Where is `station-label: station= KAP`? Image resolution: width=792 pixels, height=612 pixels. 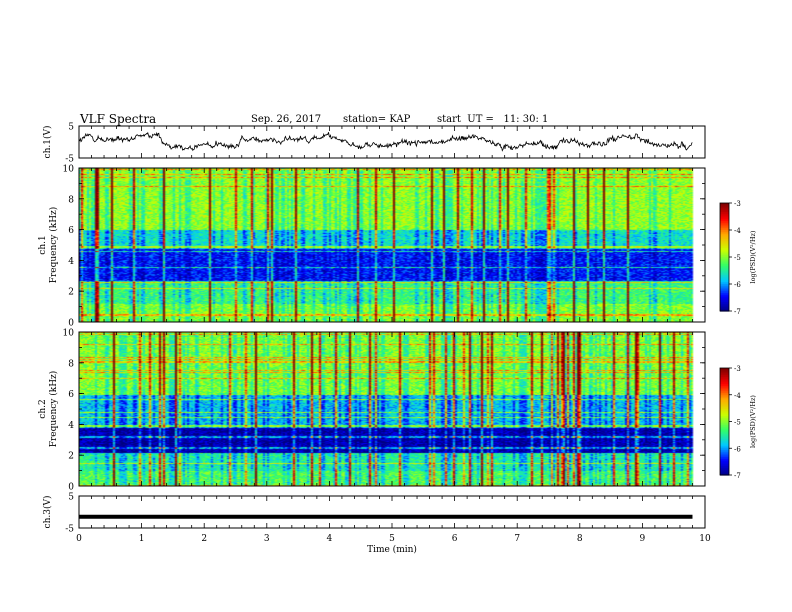 station-label: station= KAP is located at coordinates (377, 119).